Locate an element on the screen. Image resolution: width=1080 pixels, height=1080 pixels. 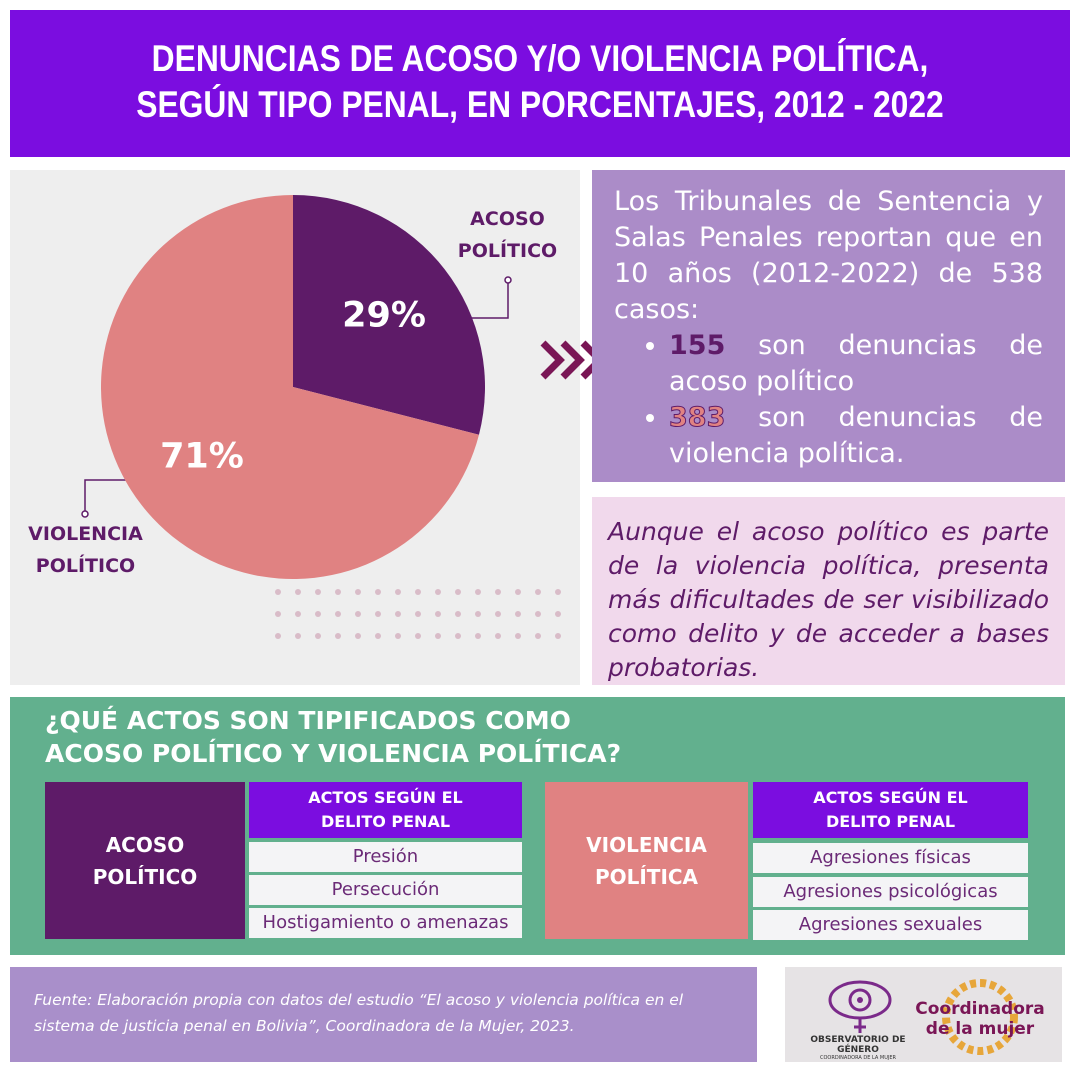
table-cell: Persecución is located at coordinates (385, 890).